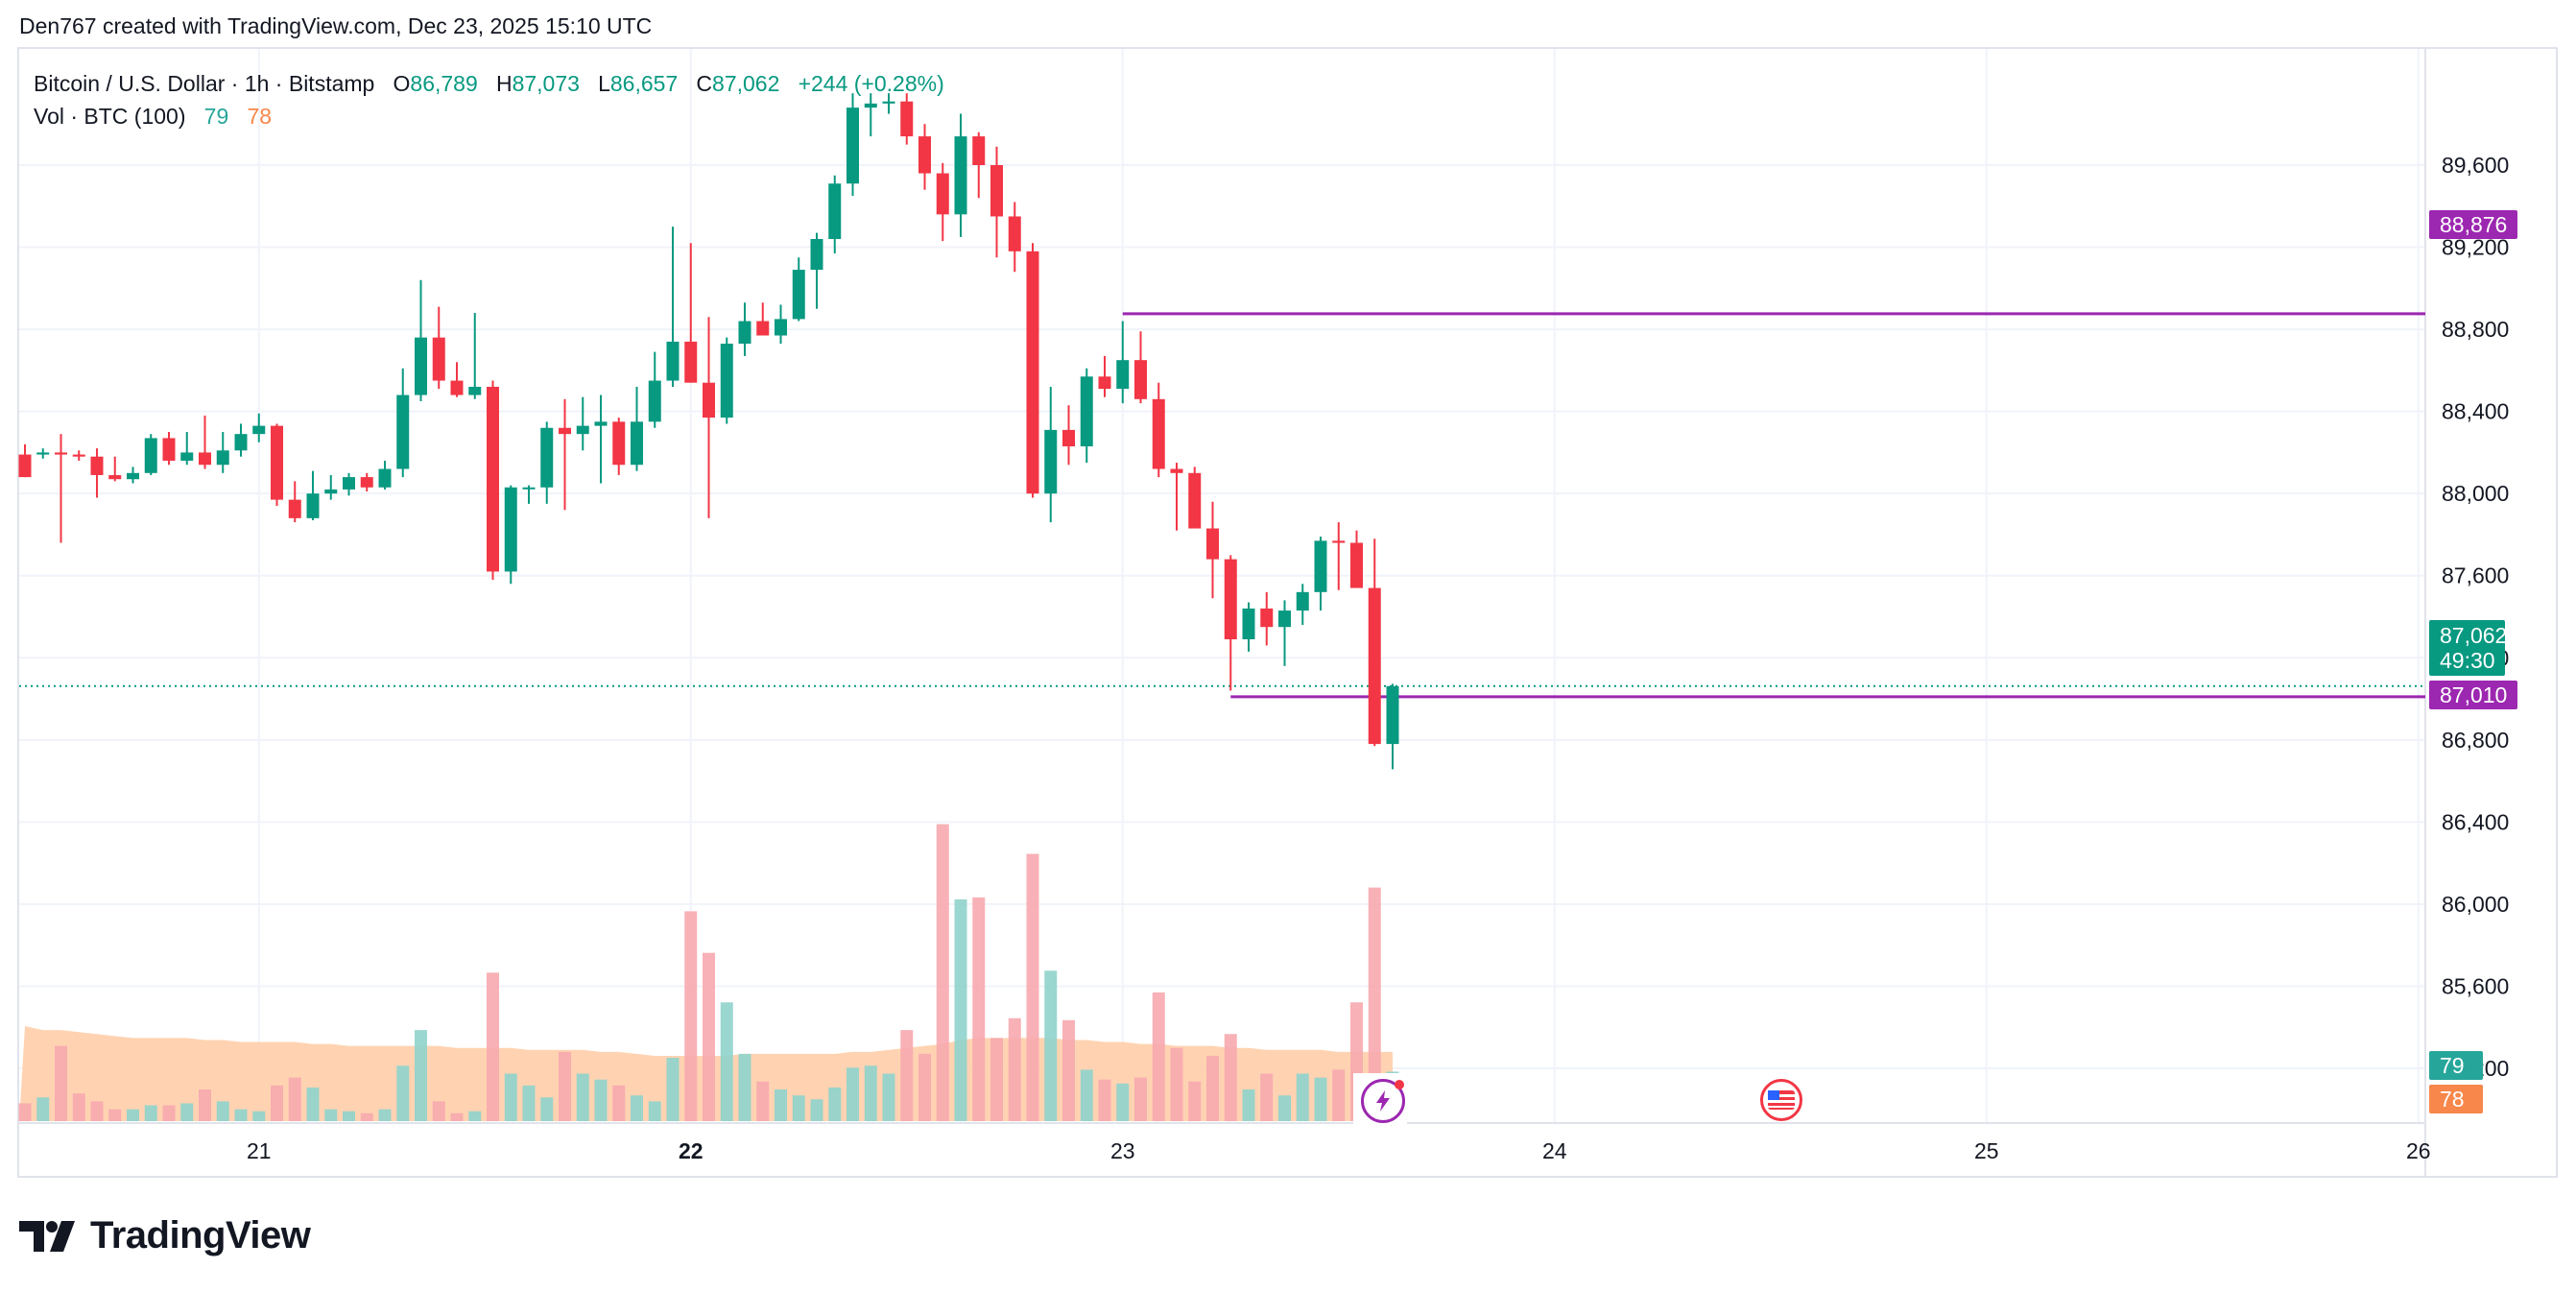 This screenshot has height=1292, width=2576. I want to click on time-axis: 21 22 23 24 25 26, so click(1339, 1150).